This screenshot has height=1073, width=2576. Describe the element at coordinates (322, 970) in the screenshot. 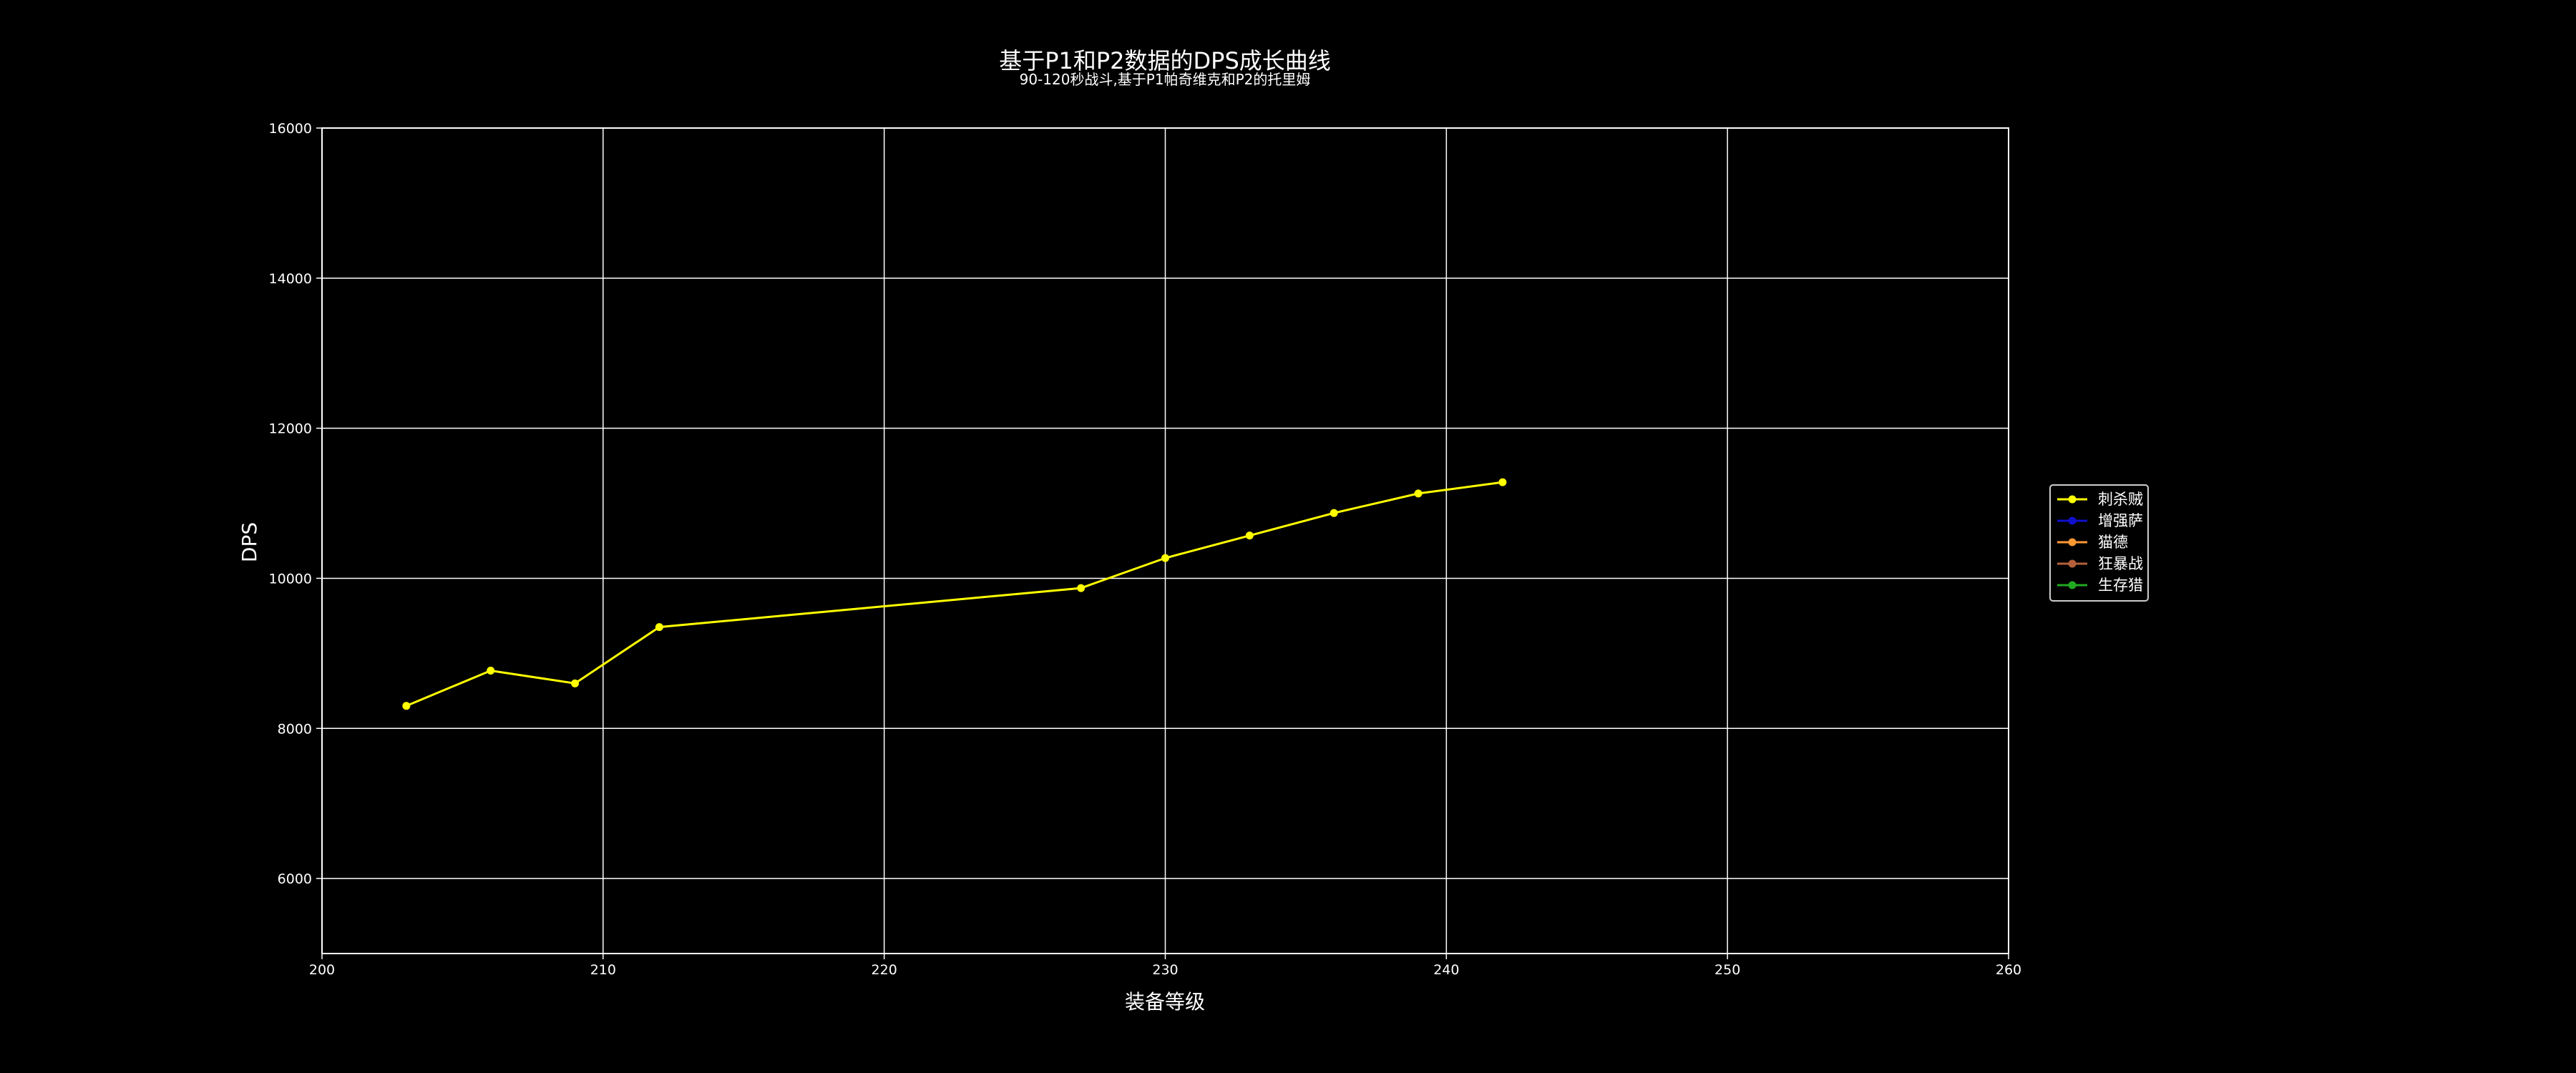

I see `x-tick-label: 200` at that location.